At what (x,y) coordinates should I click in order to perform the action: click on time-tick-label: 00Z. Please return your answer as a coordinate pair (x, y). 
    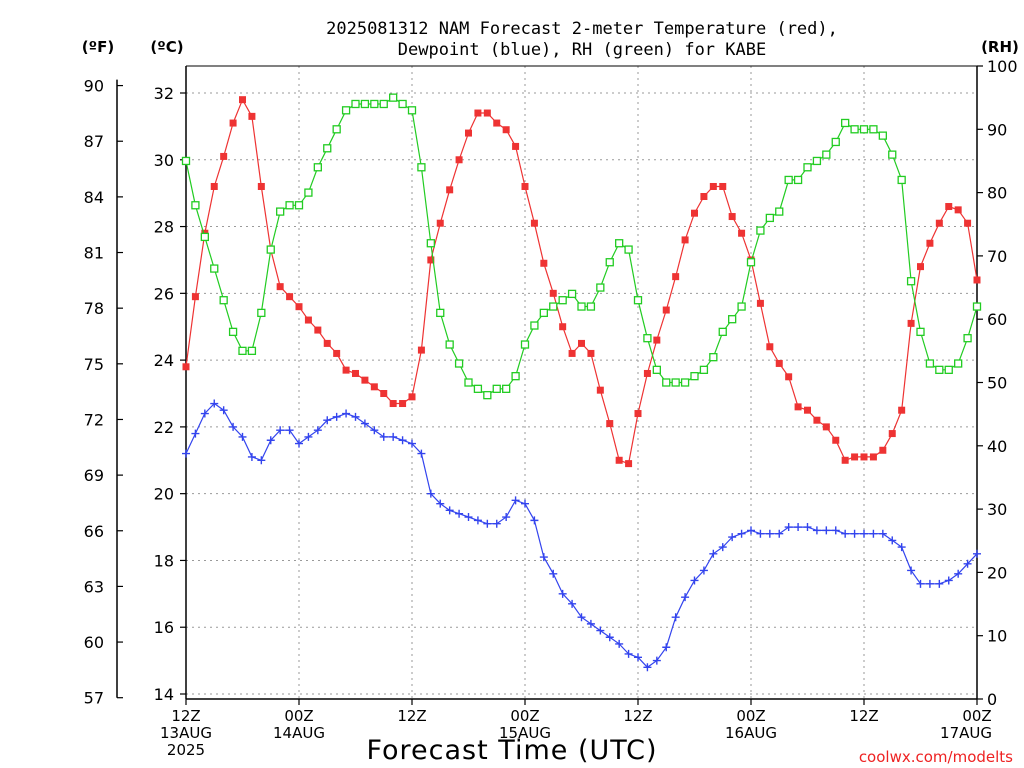
    Looking at the image, I should click on (976, 716).